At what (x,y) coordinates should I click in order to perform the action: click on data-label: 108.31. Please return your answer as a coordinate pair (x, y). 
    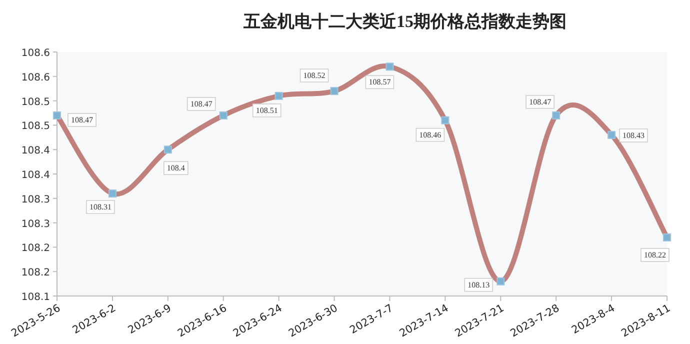
    Looking at the image, I should click on (100, 207).